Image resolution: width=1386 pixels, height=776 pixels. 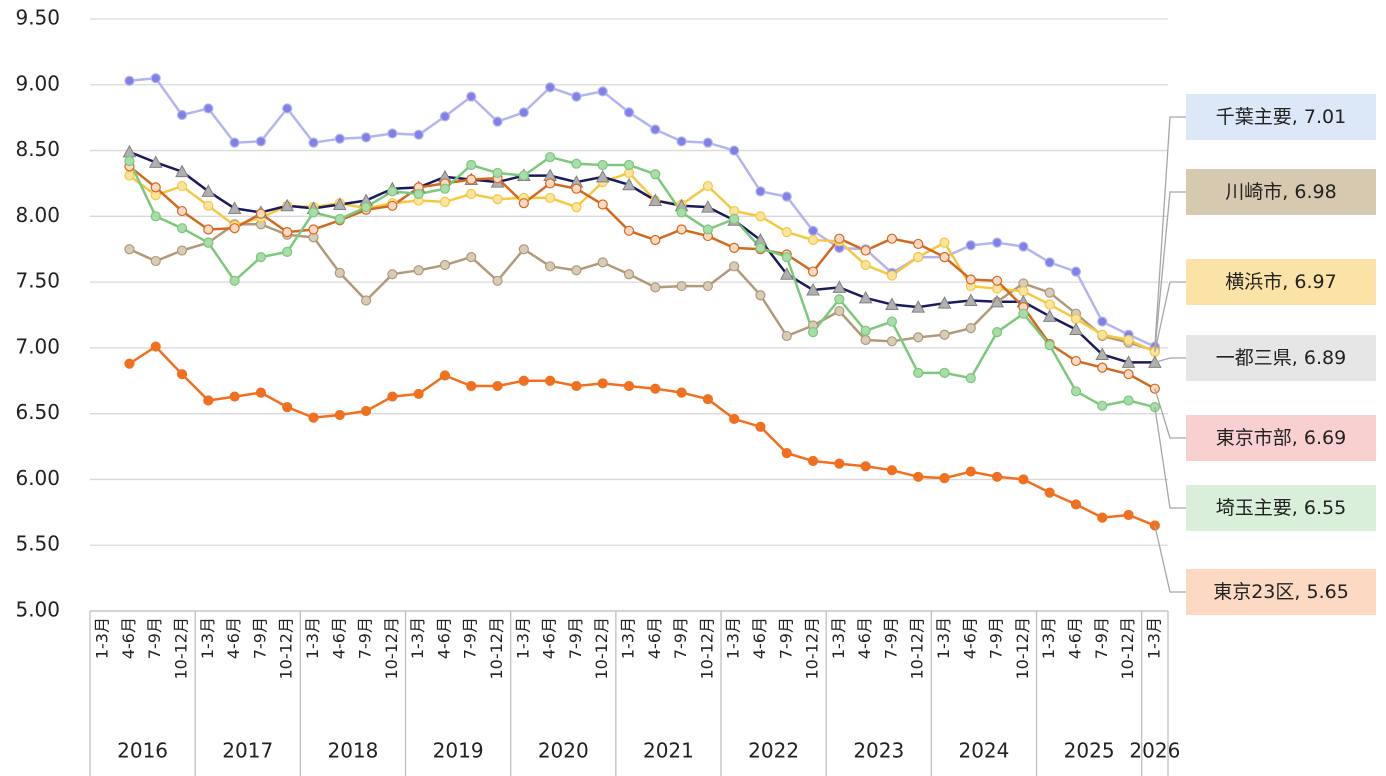 What do you see at coordinates (1170, 271) in the screenshot?
I see `leader-line` at bounding box center [1170, 271].